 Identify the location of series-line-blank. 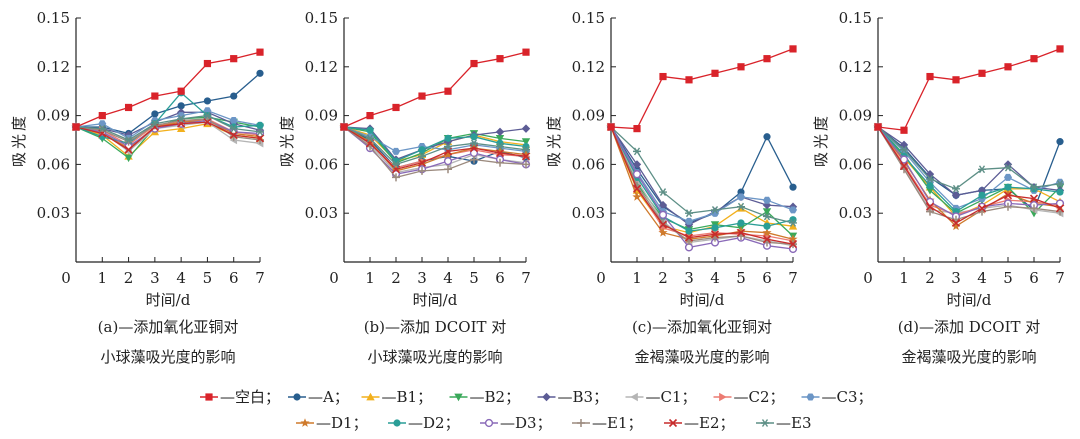
(168, 89).